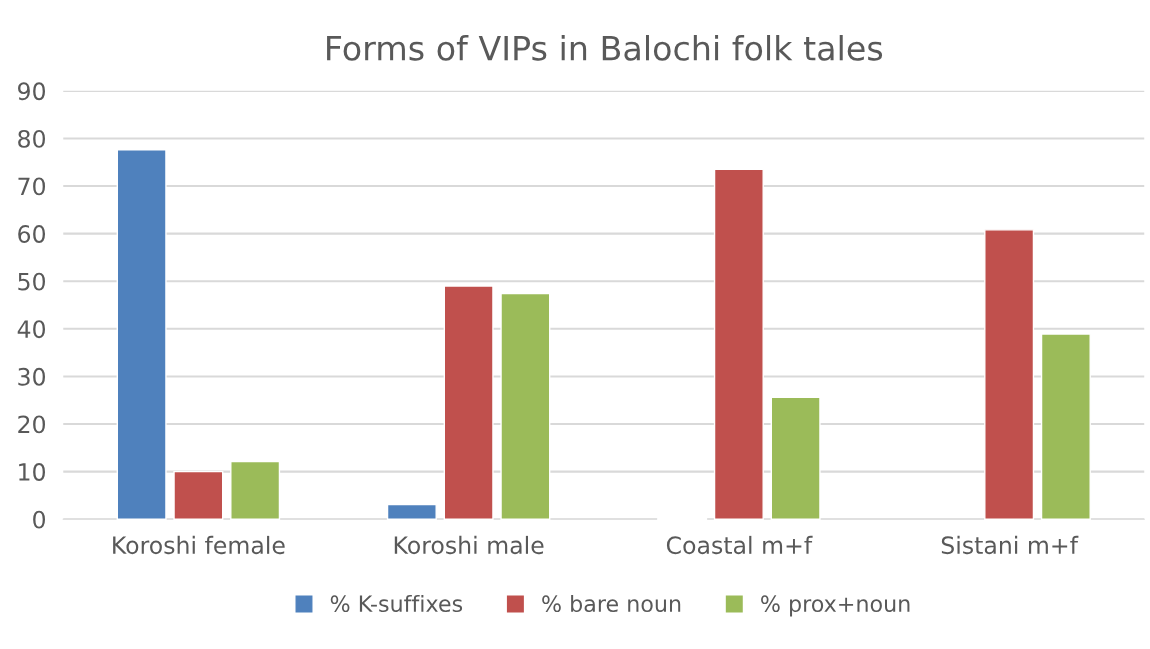 The height and width of the screenshot is (649, 1150). Describe the element at coordinates (199, 545) in the screenshot. I see `x-tick-label: Koroshi female` at that location.